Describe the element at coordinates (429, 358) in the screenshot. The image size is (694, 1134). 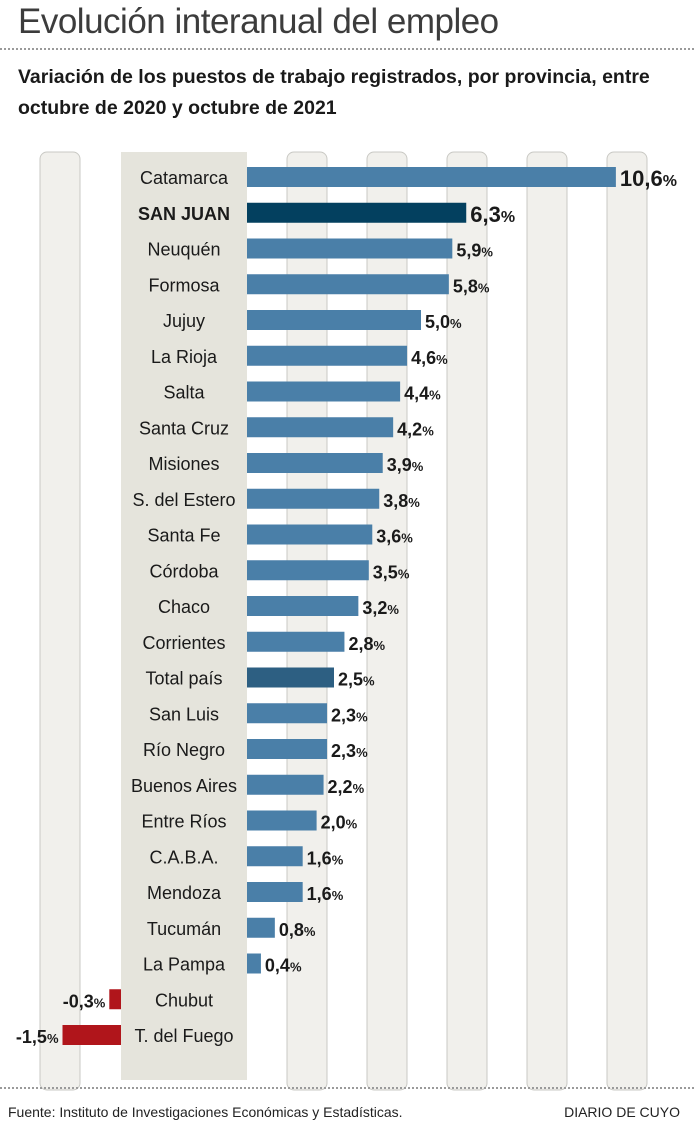
I see `value-label: 4,6%` at that location.